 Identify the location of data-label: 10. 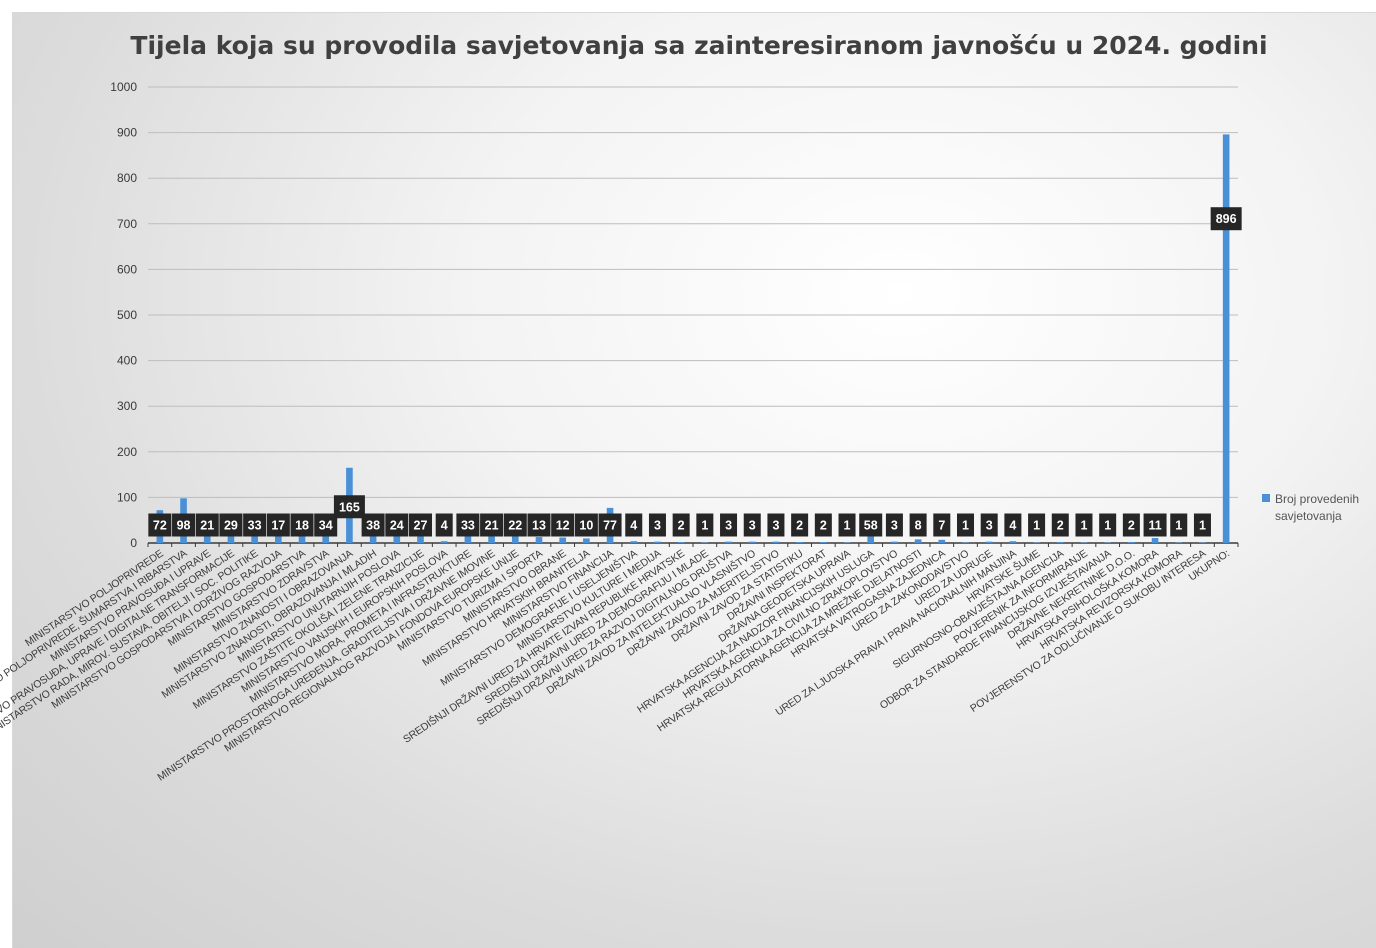
(586, 526).